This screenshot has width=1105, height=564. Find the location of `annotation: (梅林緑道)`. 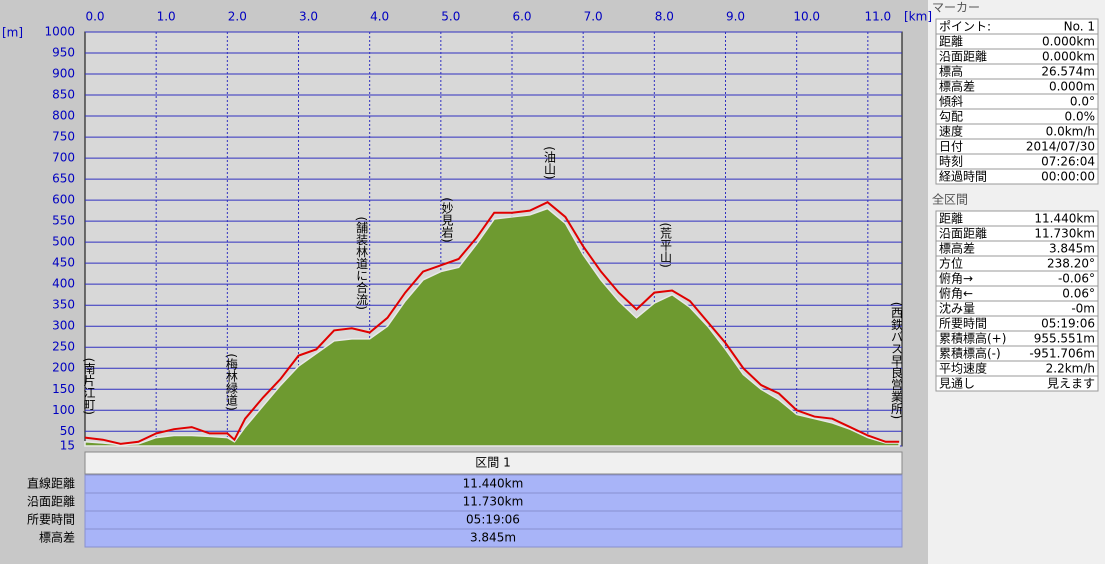

annotation: (梅林緑道) is located at coordinates (231, 381).